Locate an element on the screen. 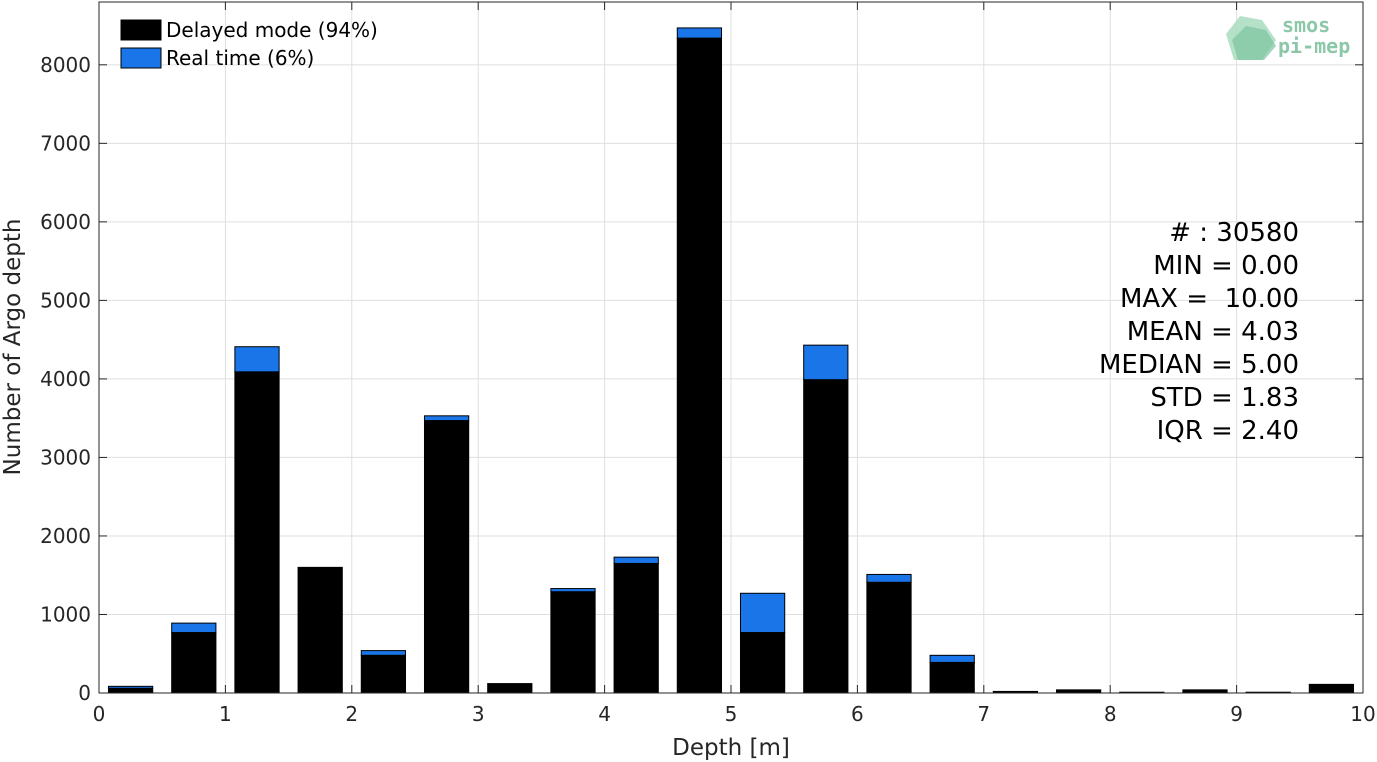 The image size is (1377, 762). y-tick-label: 1000 is located at coordinates (65, 614).